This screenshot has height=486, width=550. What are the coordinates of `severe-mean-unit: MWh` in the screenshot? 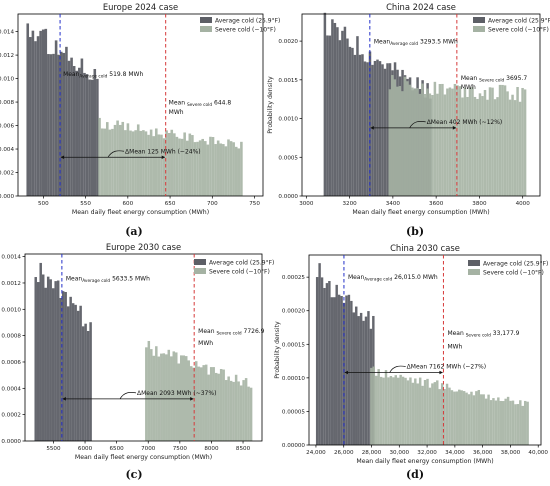 It's located at (454, 346).